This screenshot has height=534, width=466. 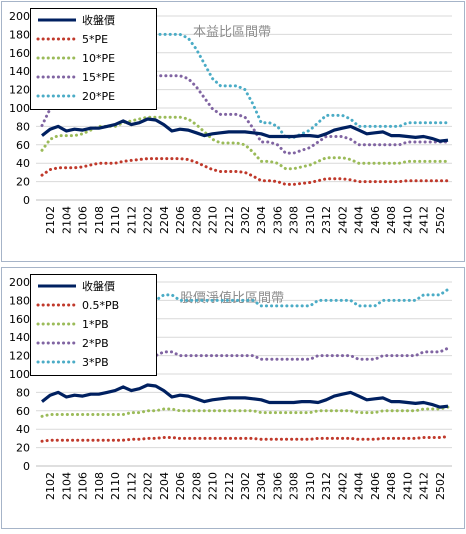 I want to click on legend-label: 1*PB, so click(x=95, y=324).